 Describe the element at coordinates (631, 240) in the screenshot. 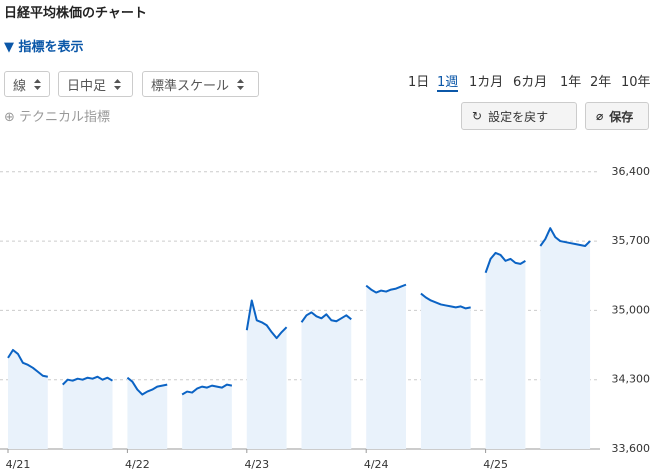

I see `y-tick-label: 35,700` at that location.